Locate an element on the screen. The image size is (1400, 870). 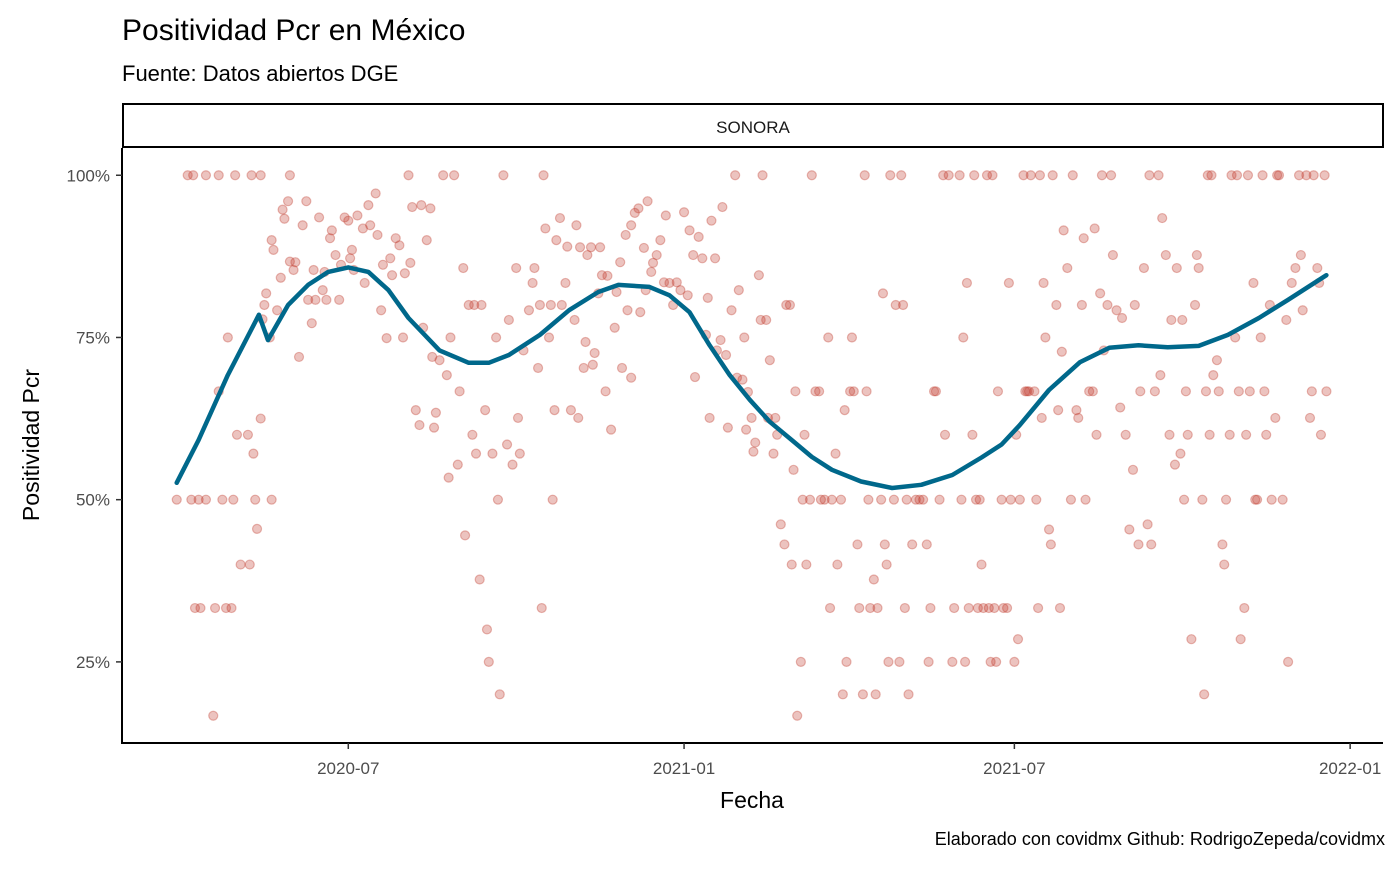
x-tick-label: 2021-01 is located at coordinates (684, 768).